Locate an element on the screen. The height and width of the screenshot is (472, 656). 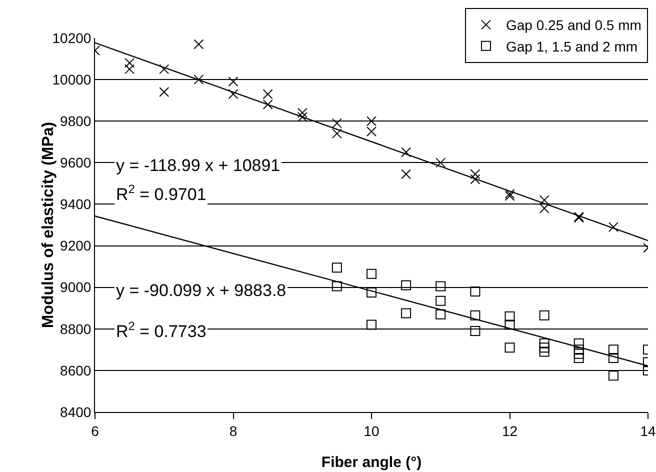
x-tick-label: 12 is located at coordinates (510, 430).